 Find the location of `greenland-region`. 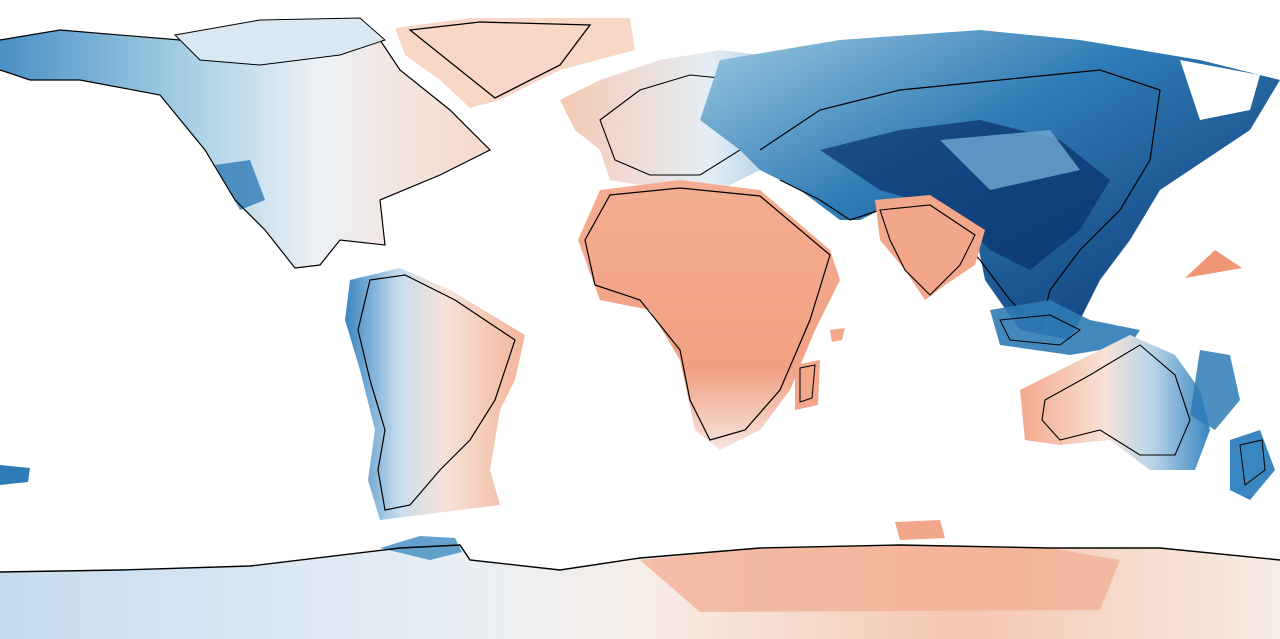

greenland-region is located at coordinates (515, 63).